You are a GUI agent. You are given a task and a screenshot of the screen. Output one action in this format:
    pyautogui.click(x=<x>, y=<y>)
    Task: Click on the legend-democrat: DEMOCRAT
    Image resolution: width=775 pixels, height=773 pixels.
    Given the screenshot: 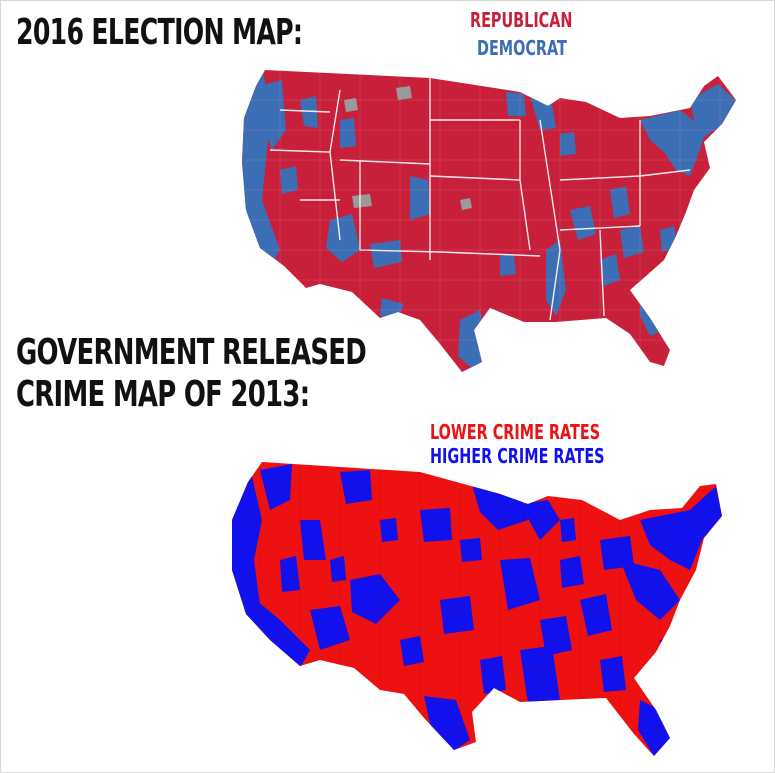 What is the action you would take?
    pyautogui.click(x=522, y=48)
    